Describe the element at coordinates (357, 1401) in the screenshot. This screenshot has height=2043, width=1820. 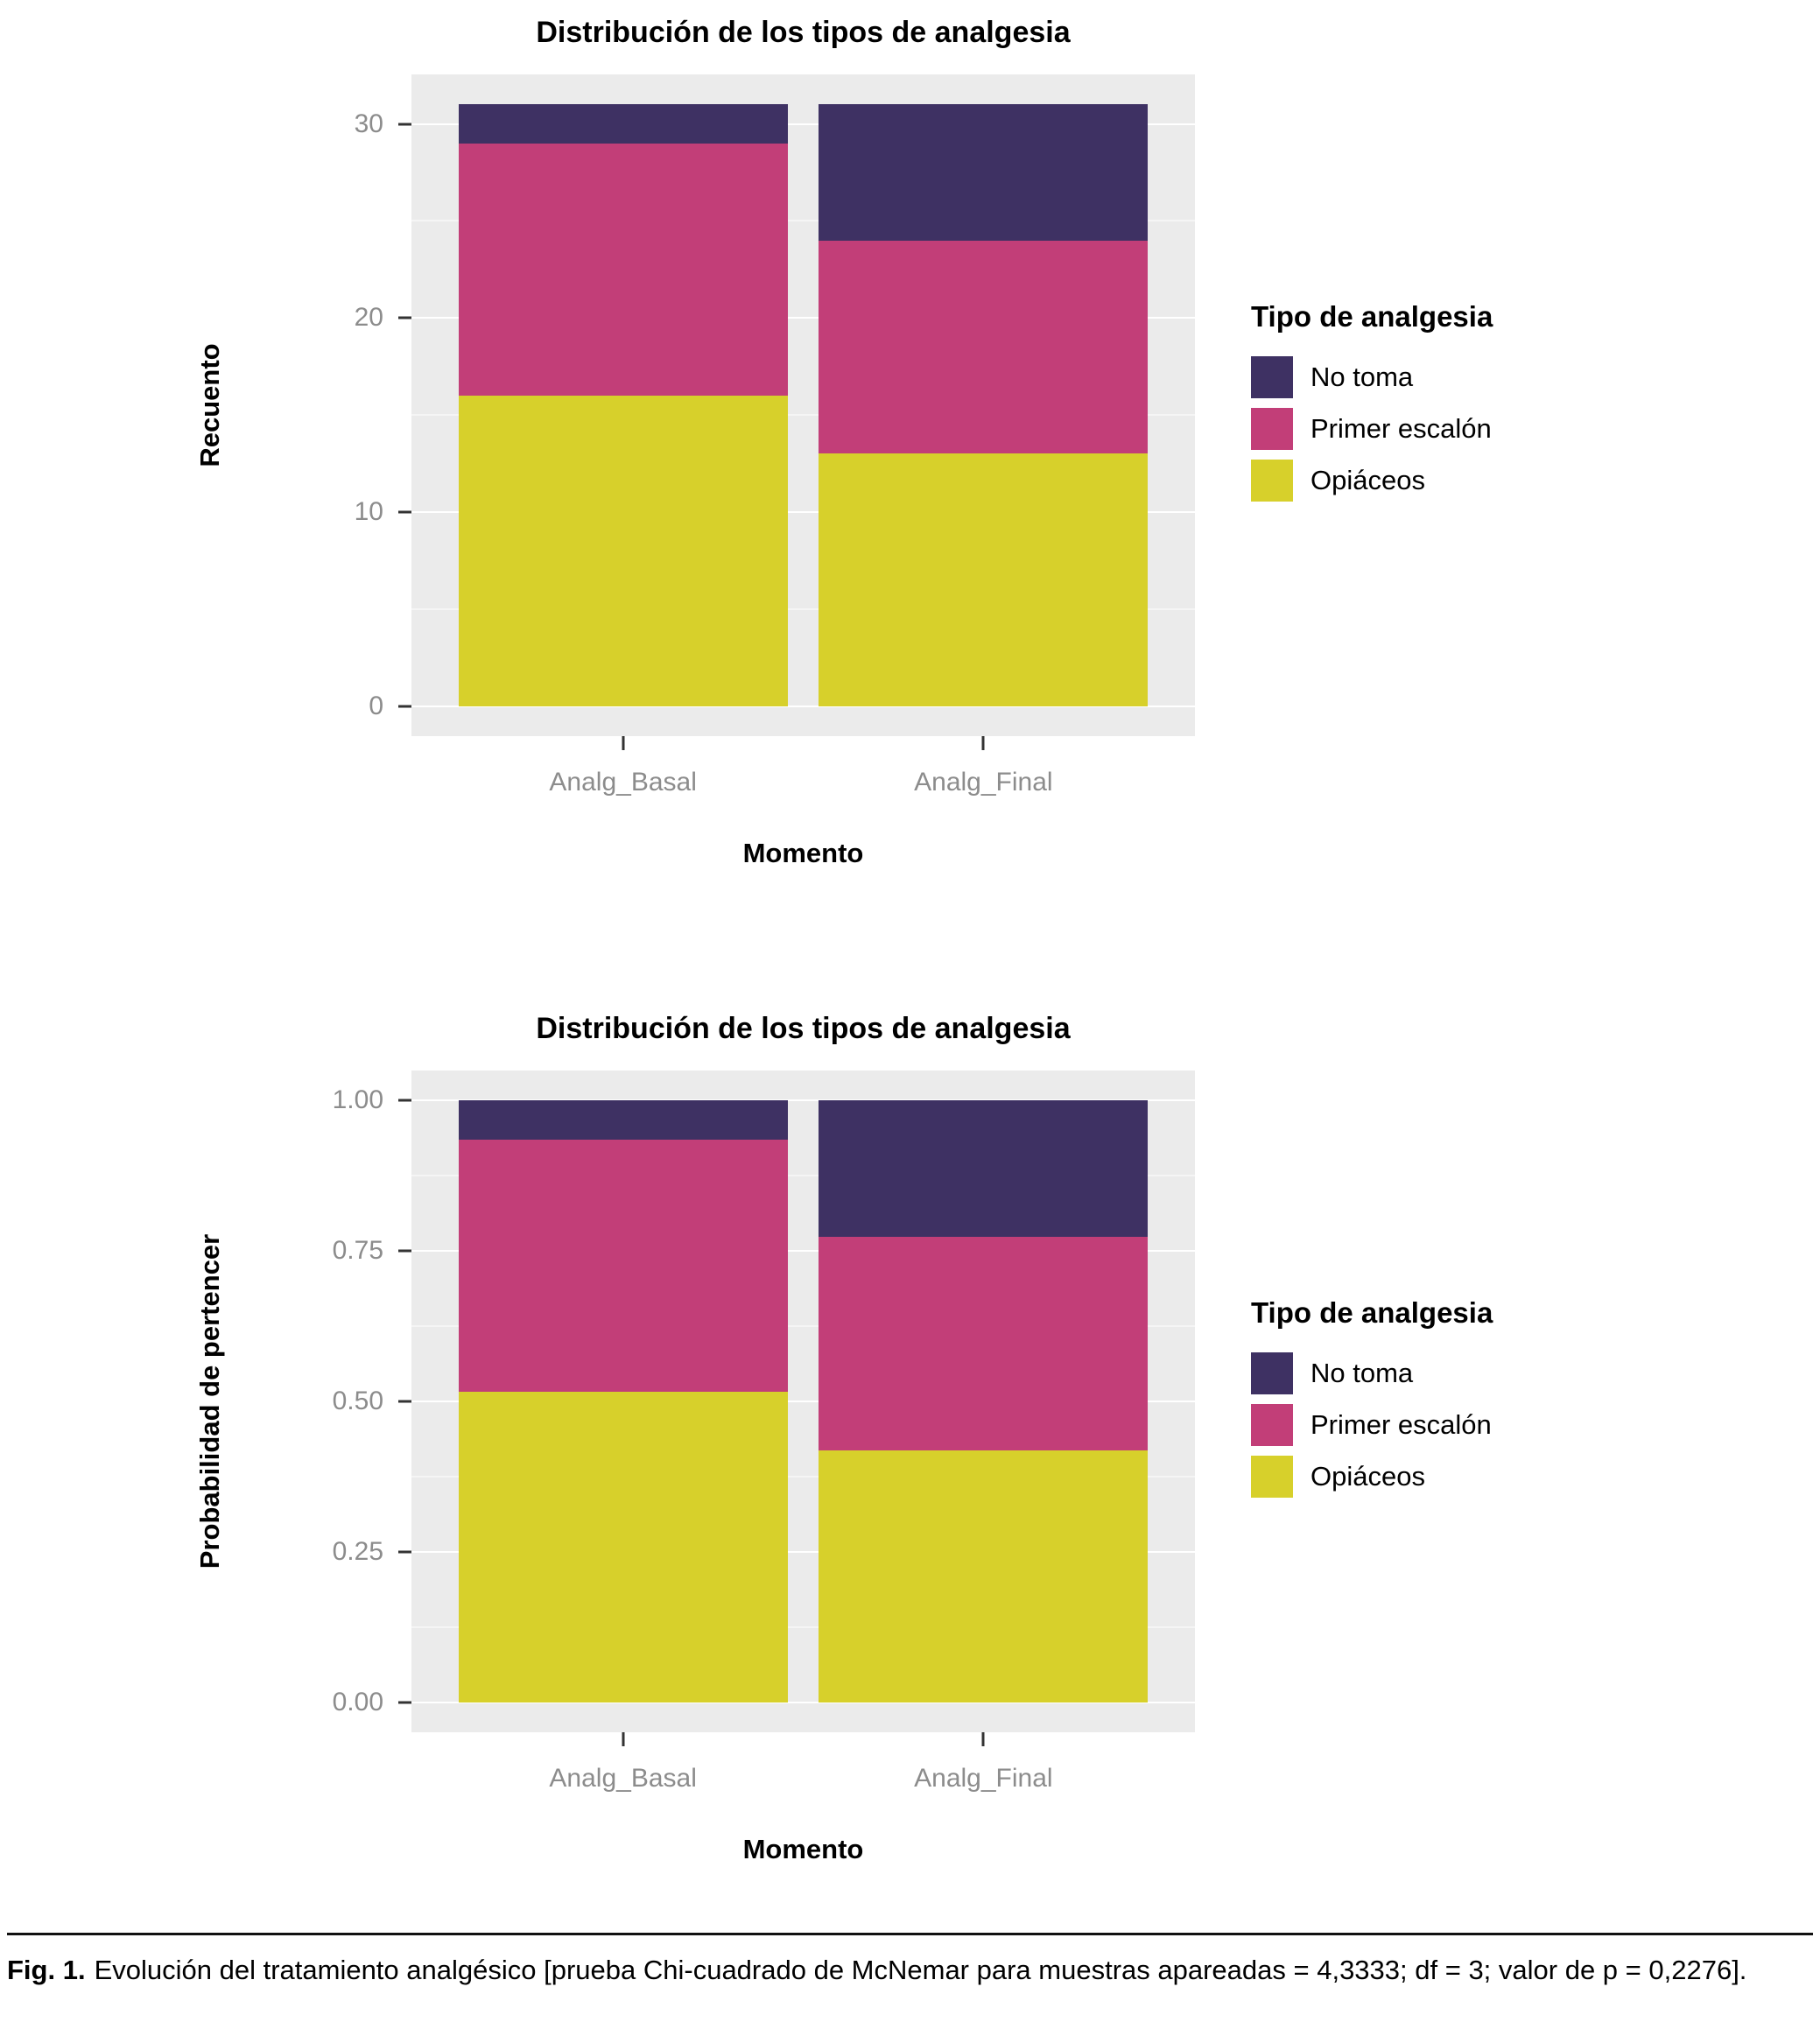
I see `y-tick-label-0-50: 0.50` at that location.